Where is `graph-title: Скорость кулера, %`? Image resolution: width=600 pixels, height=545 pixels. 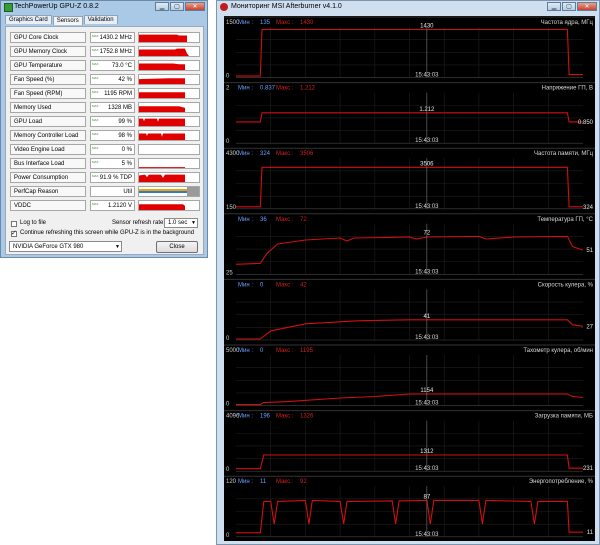 graph-title: Скорость кулера, % is located at coordinates (566, 285).